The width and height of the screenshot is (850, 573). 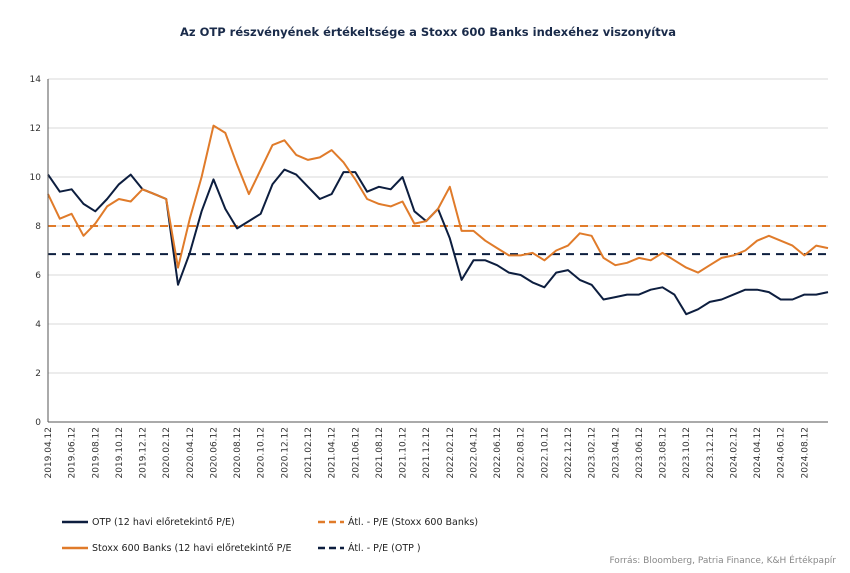 I want to click on y-tick-label: 2, so click(x=38, y=374).